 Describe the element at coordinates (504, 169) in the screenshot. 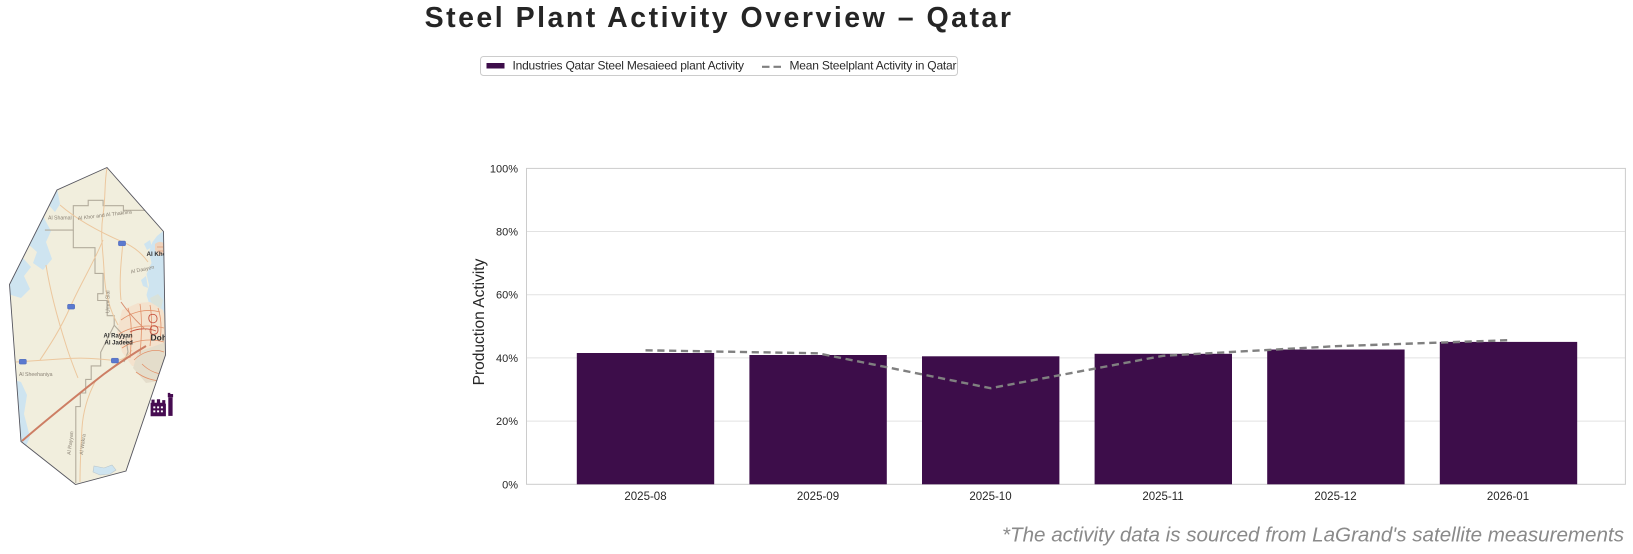

I see `svg-text: 100%` at that location.